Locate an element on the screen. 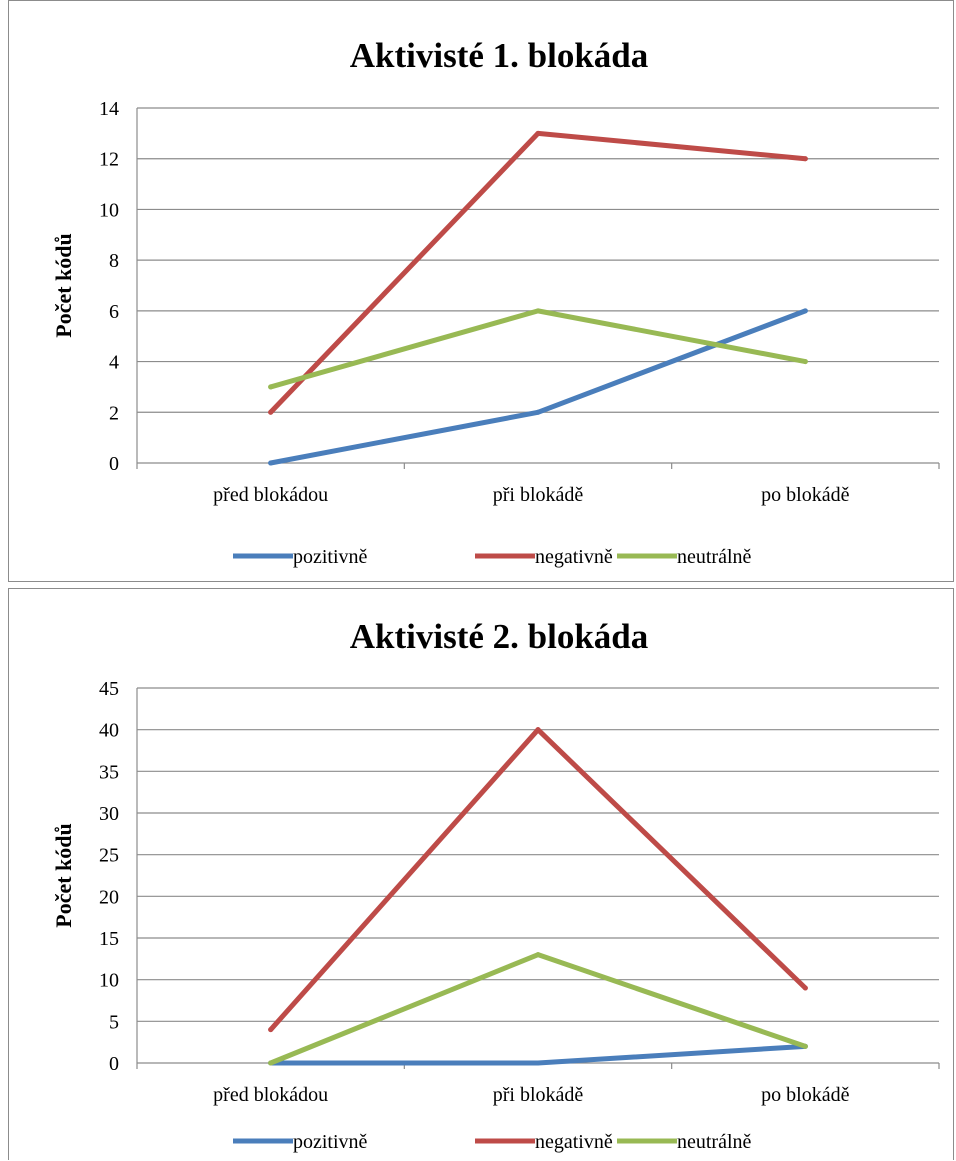 The width and height of the screenshot is (956, 1161). chart-1-xtick-label-pri-blokade: při blokádě is located at coordinates (538, 495).